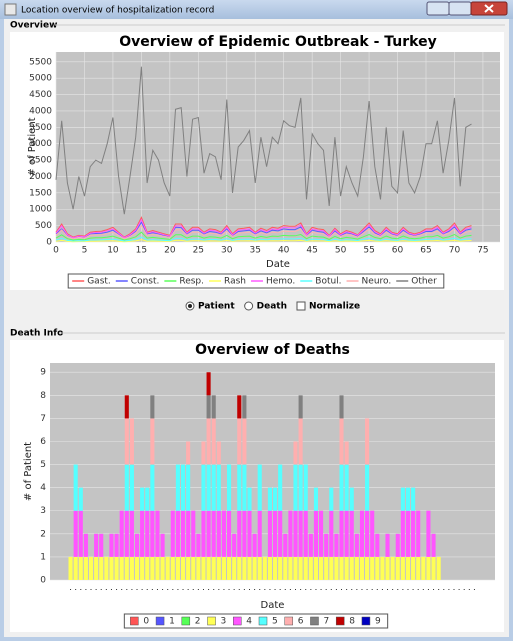 Image resolution: width=513 pixels, height=641 pixels. What do you see at coordinates (216, 307) in the screenshot?
I see `radio-label: Patient` at bounding box center [216, 307].